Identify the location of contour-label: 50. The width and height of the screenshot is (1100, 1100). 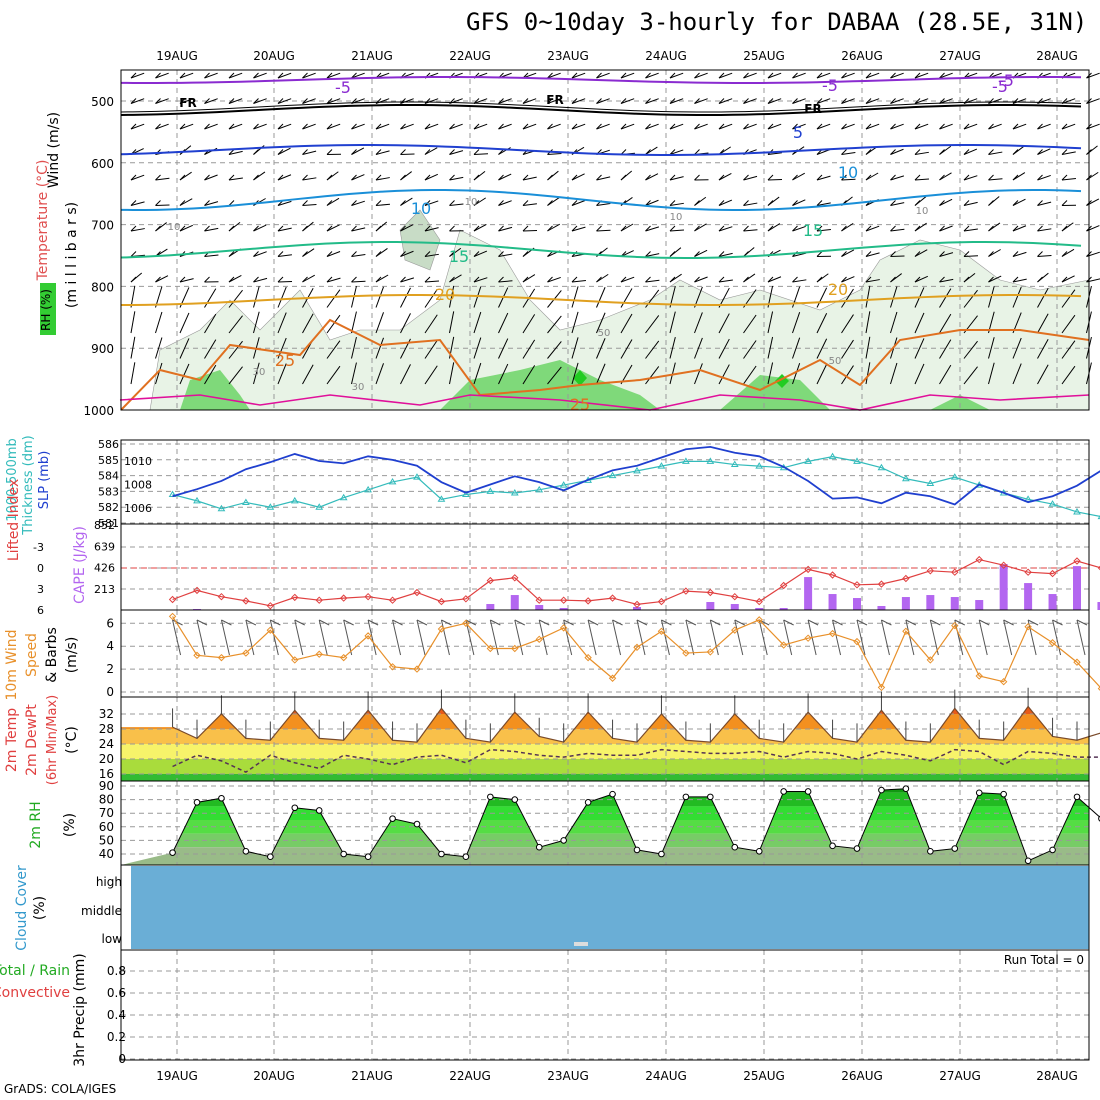
(604, 333).